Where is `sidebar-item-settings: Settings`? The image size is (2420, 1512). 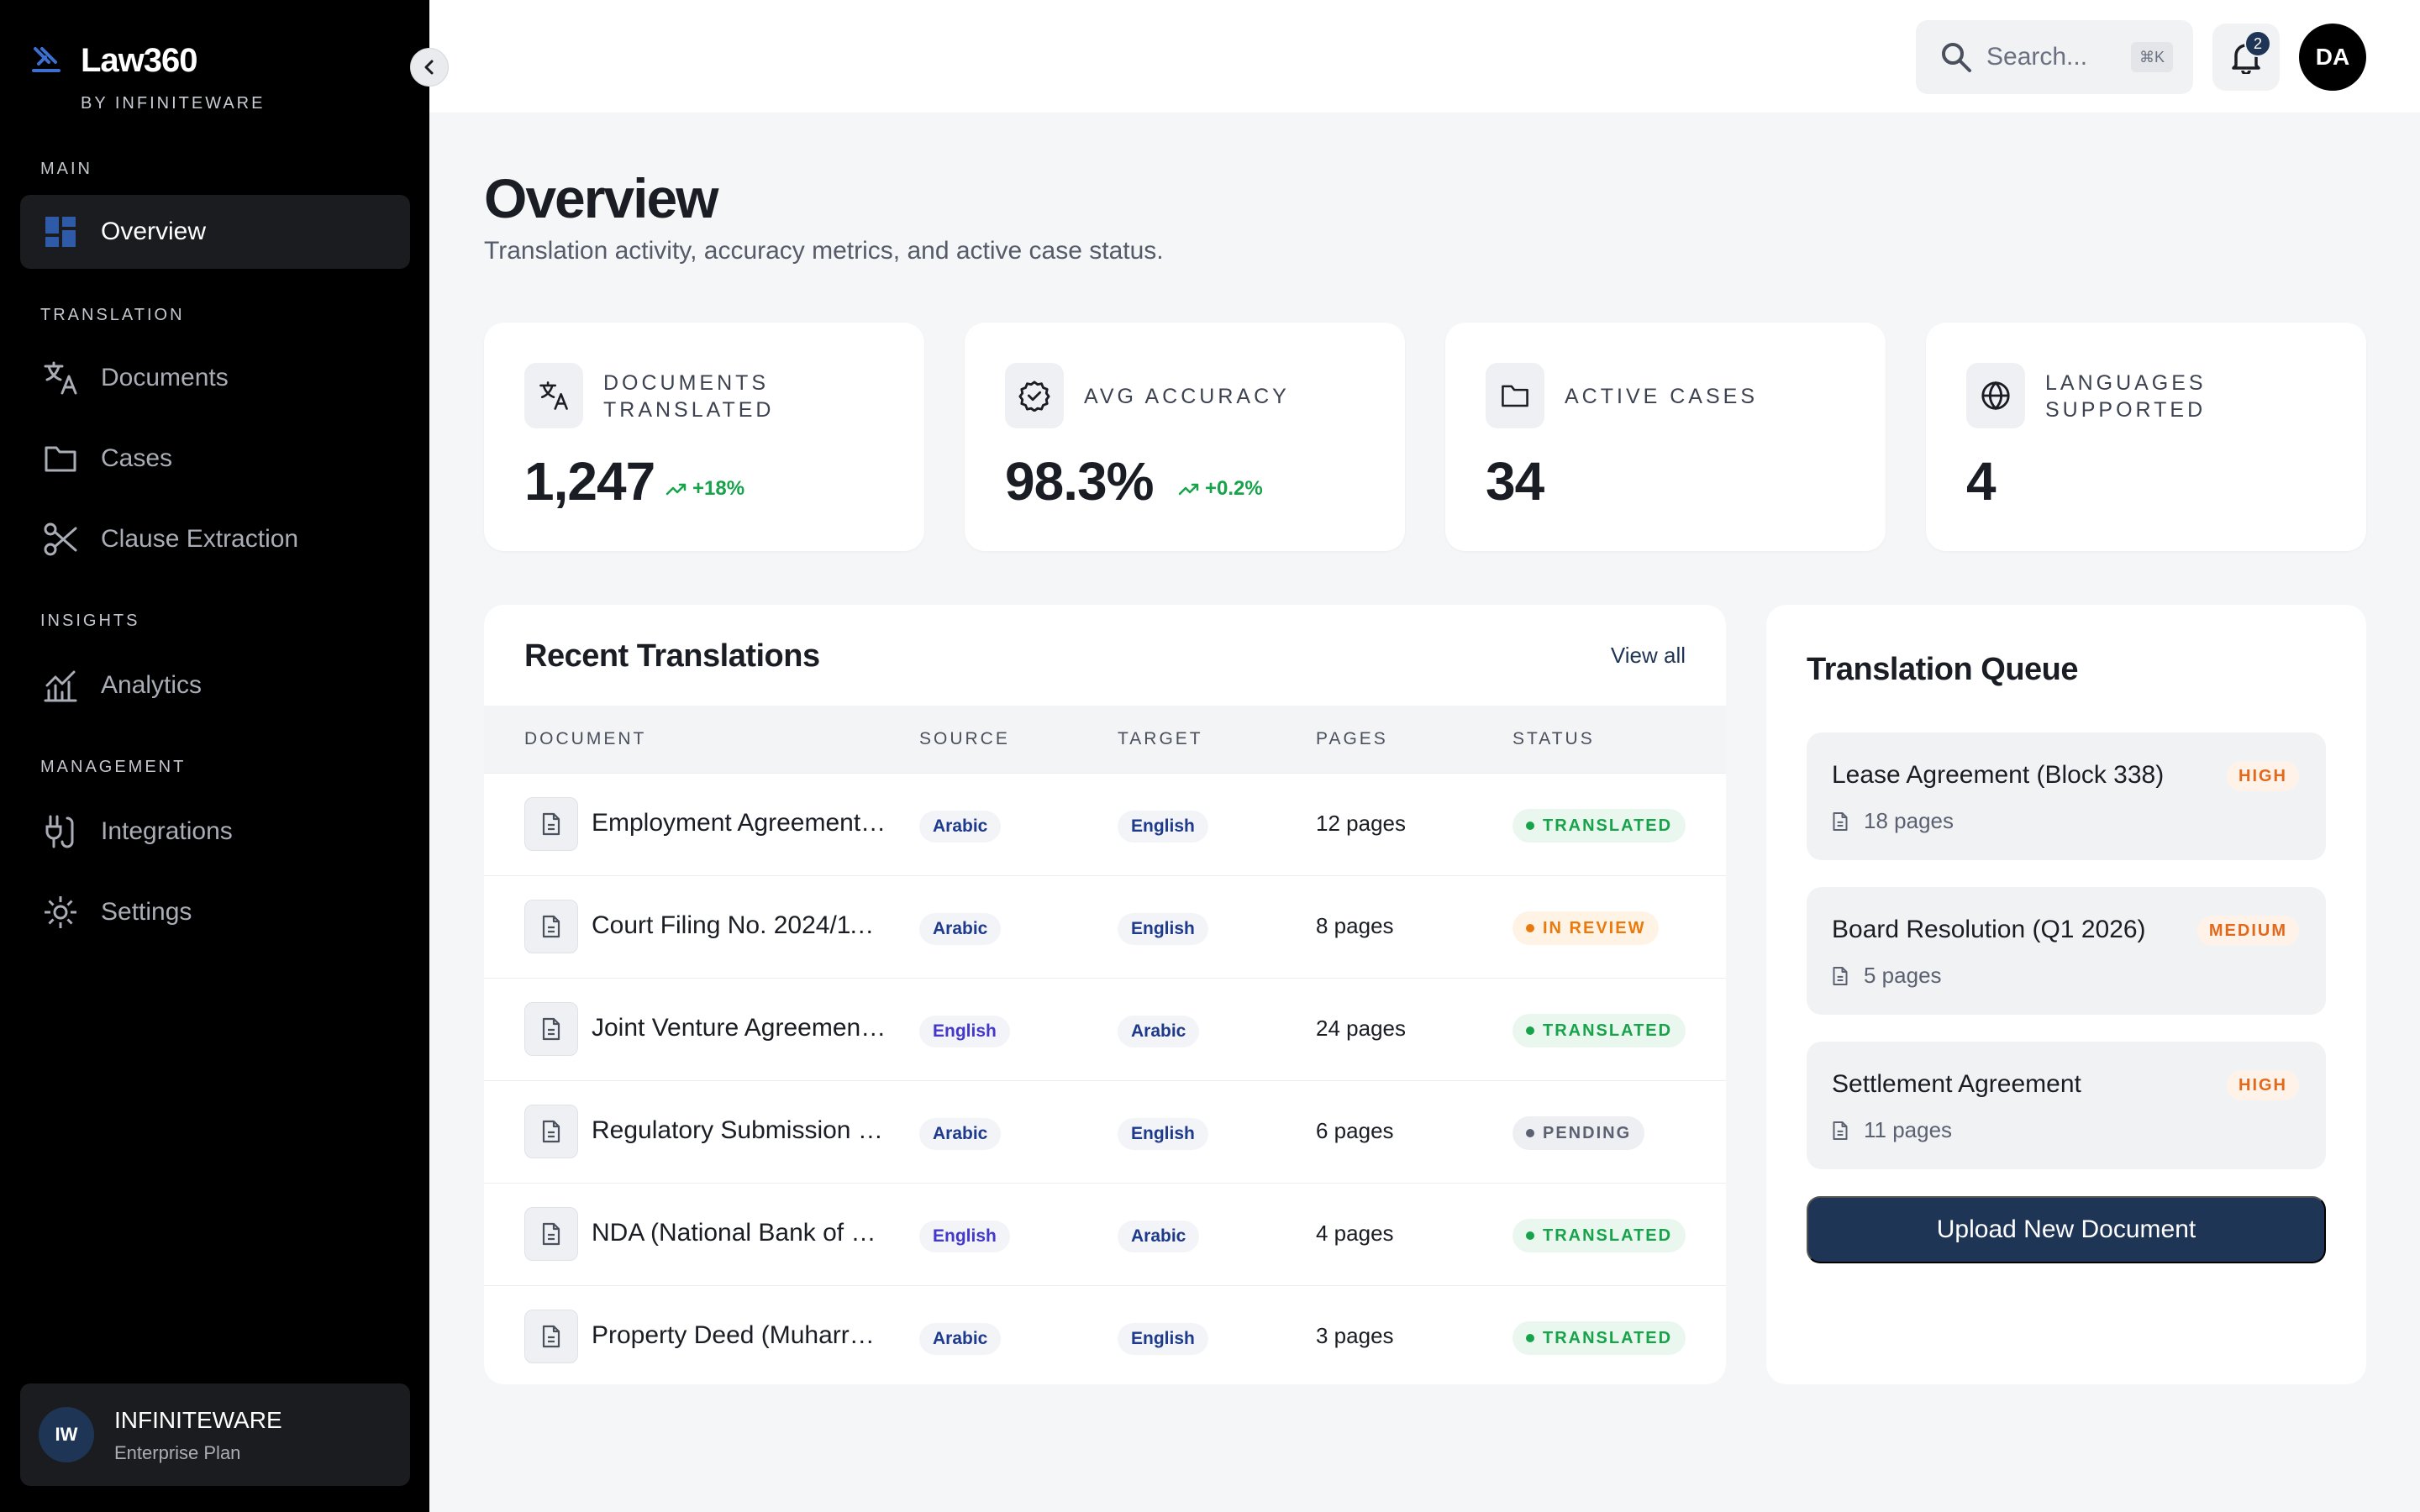 sidebar-item-settings: Settings is located at coordinates (215, 912).